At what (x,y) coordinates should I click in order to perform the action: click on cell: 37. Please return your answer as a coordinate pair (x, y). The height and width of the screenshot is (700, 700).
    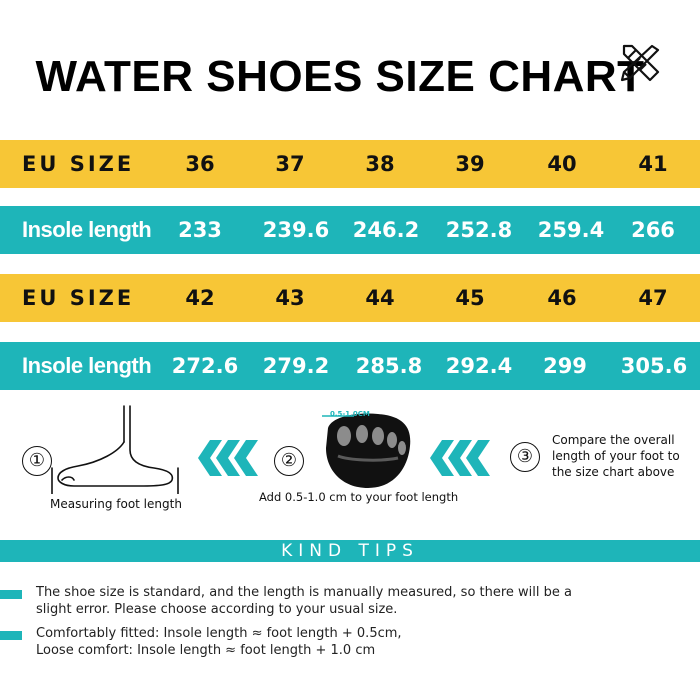
    Looking at the image, I should click on (290, 164).